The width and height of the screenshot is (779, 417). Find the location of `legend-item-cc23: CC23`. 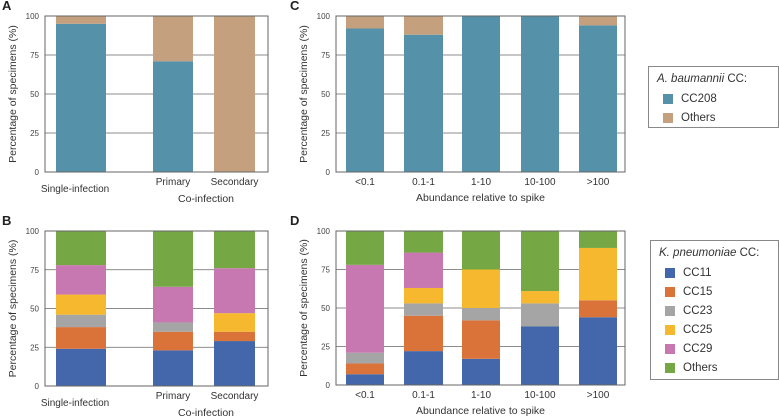

legend-item-cc23: CC23 is located at coordinates (714, 310).